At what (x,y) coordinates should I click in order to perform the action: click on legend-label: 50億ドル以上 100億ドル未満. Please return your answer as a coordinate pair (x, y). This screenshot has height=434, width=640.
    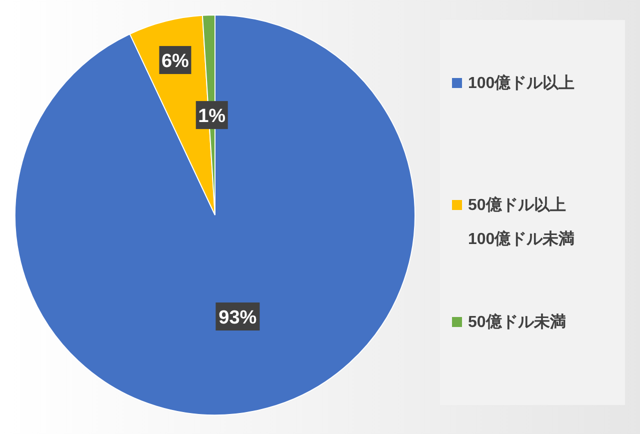
    Looking at the image, I should click on (521, 222).